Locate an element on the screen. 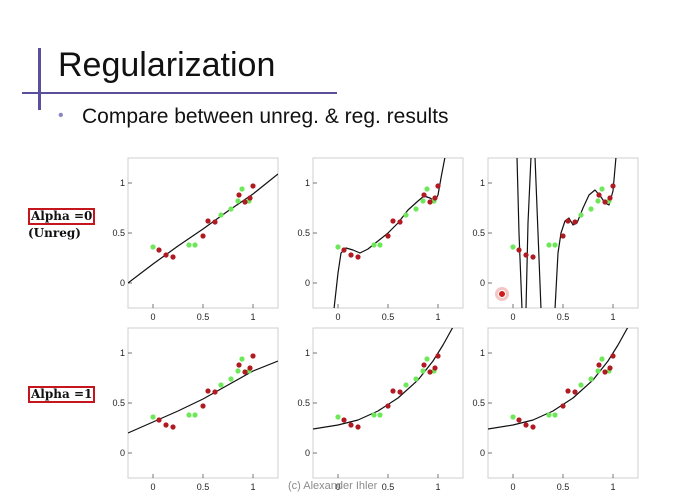 The image size is (675, 500). title-accent-bar-horizontal is located at coordinates (179, 93).